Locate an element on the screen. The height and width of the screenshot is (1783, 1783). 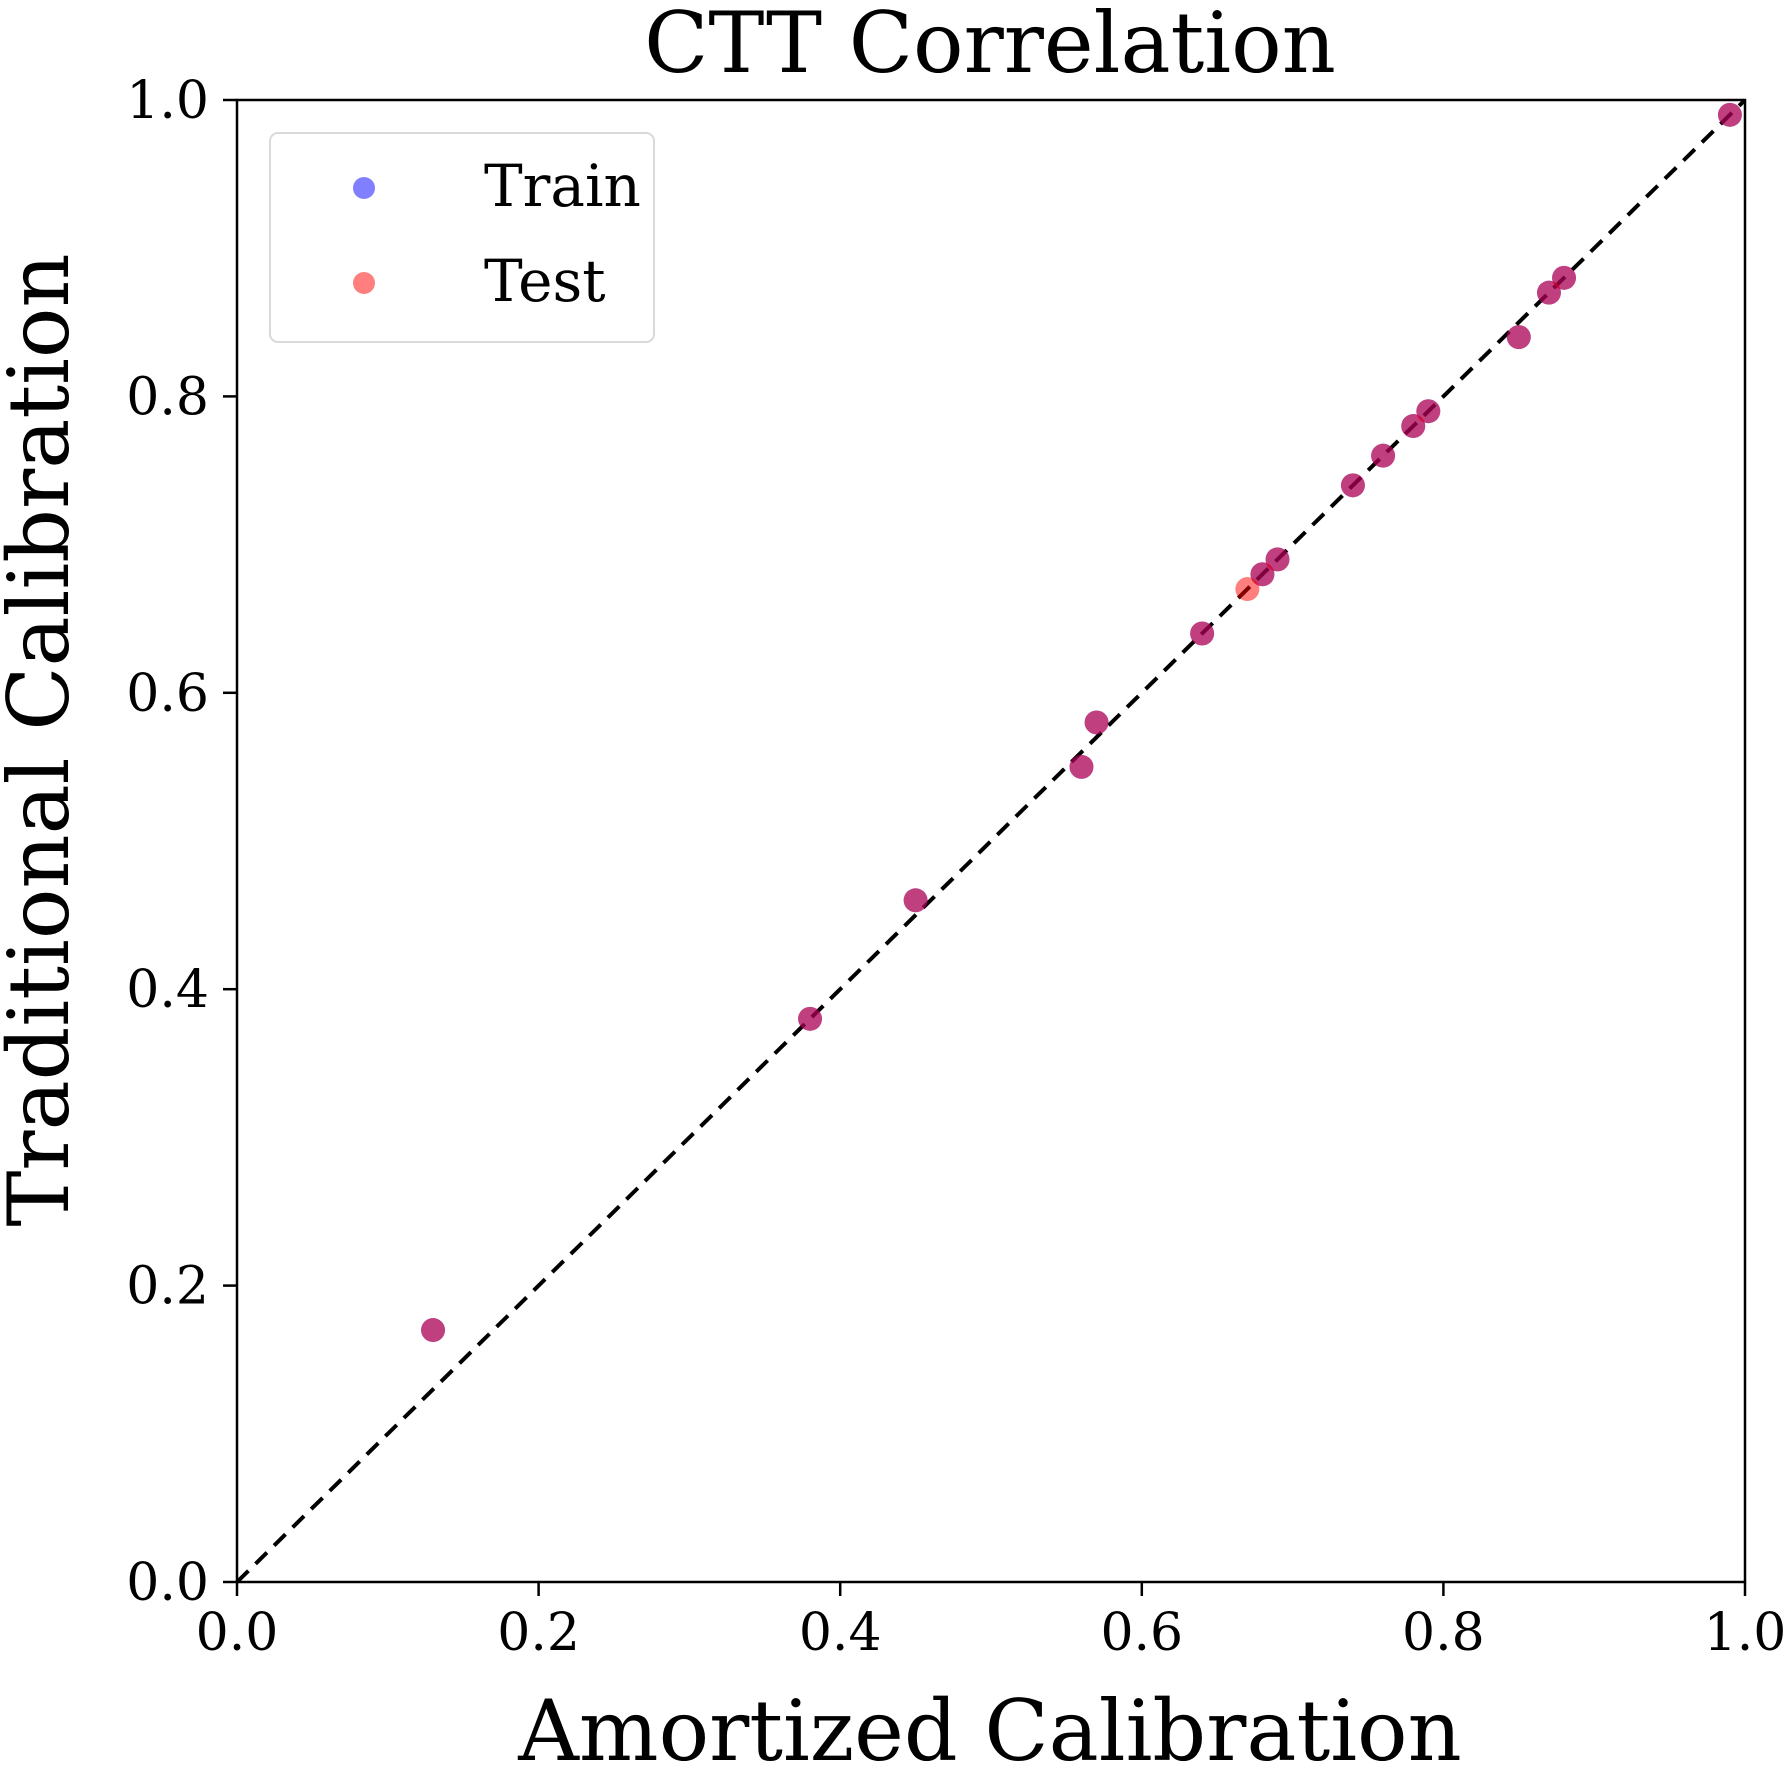
y-tick-label: 0.8 is located at coordinates (167, 397).